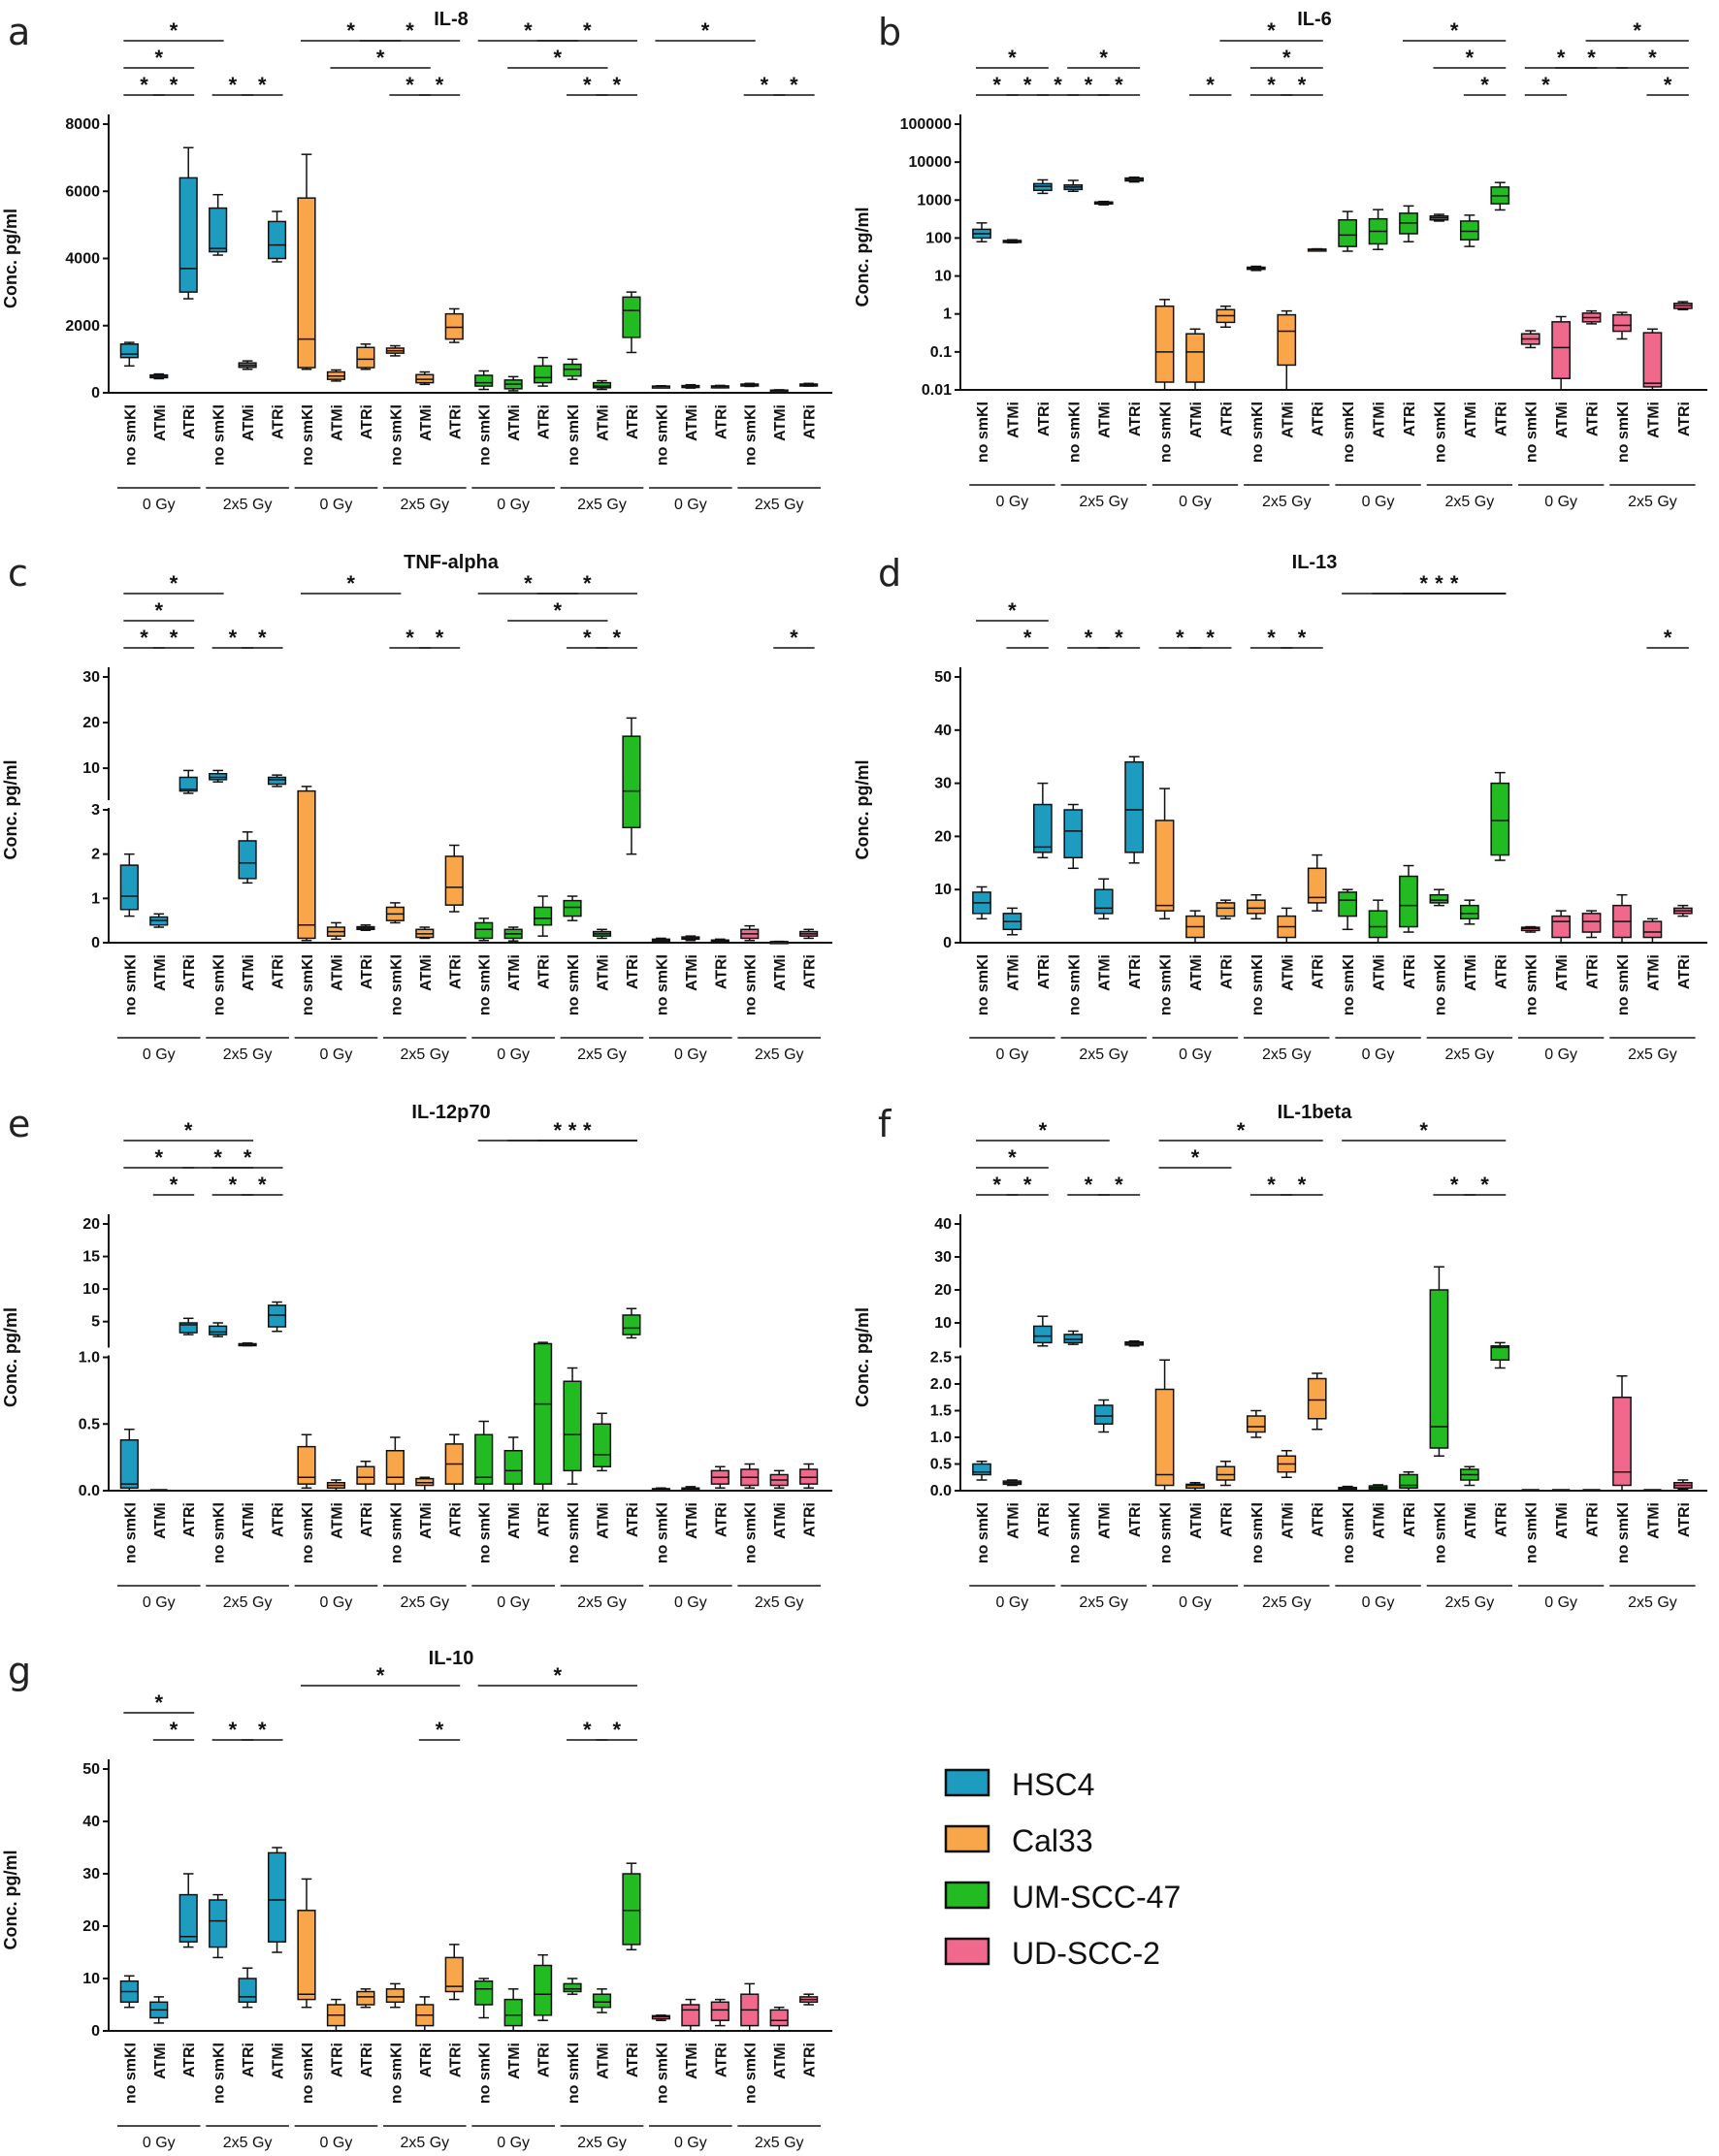  I want to click on y-tick-label: 0, so click(95, 2031).